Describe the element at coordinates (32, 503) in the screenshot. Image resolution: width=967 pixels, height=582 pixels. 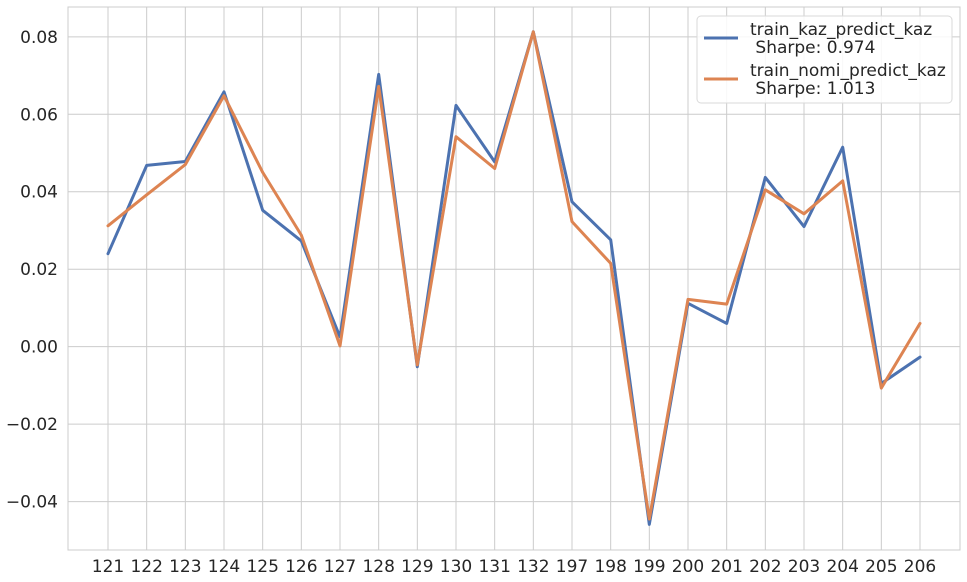
I see `y-tick-label: −0.04` at that location.